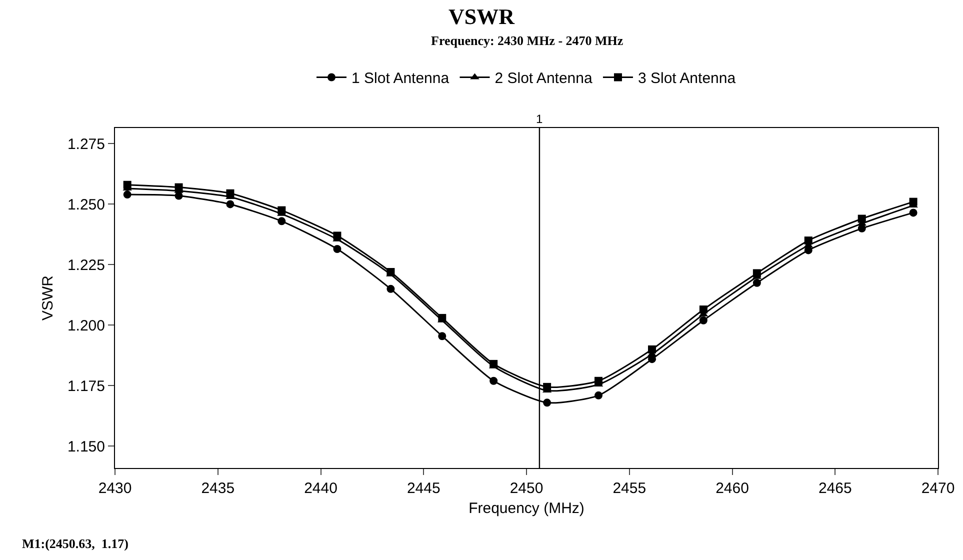 Image resolution: width=963 pixels, height=560 pixels. I want to click on chart-subtitle: Frequency: 2430 MHz - 2470 MHz, so click(527, 40).